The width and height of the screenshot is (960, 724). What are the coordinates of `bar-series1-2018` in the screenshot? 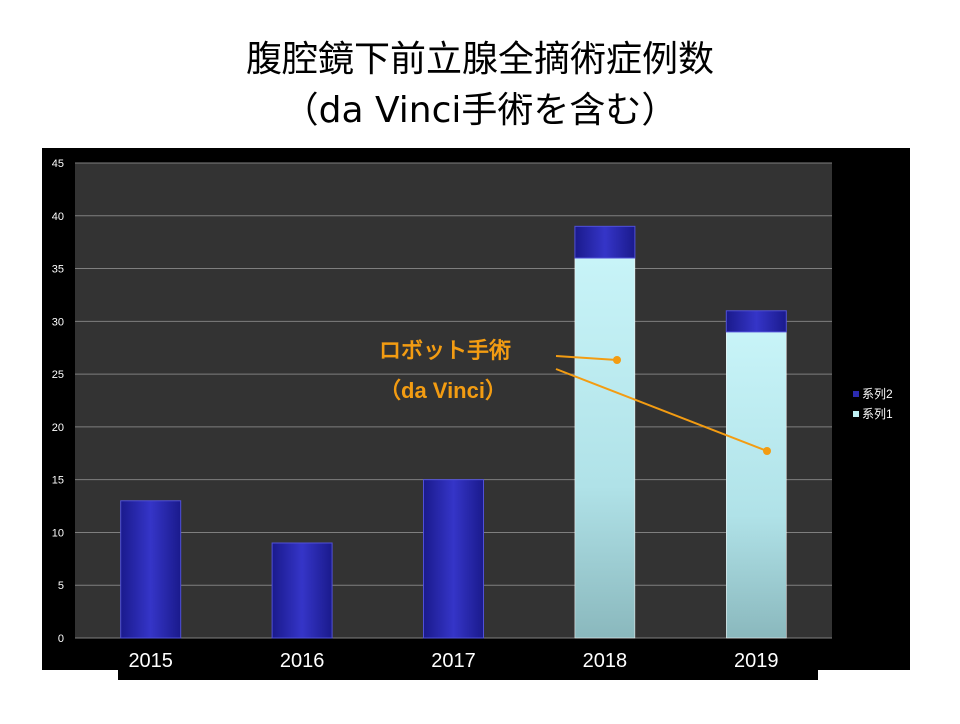 It's located at (605, 448).